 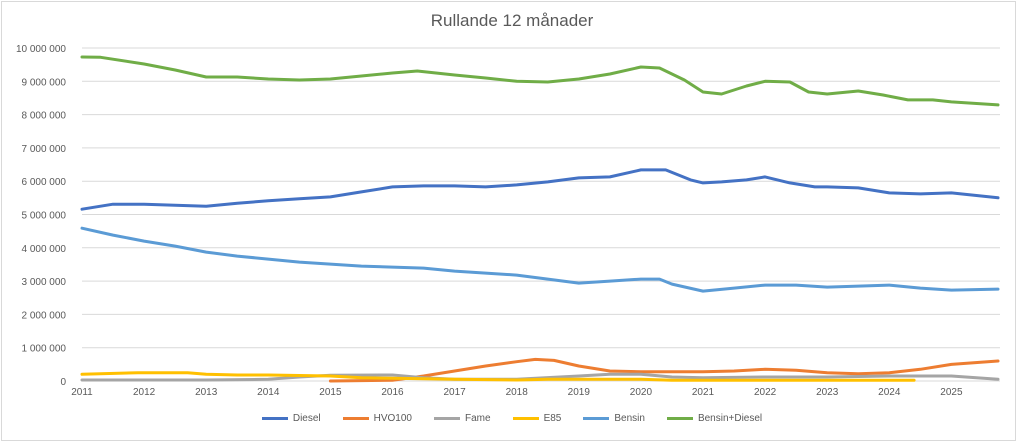 What do you see at coordinates (268, 392) in the screenshot?
I see `x-tick-label: 2014` at bounding box center [268, 392].